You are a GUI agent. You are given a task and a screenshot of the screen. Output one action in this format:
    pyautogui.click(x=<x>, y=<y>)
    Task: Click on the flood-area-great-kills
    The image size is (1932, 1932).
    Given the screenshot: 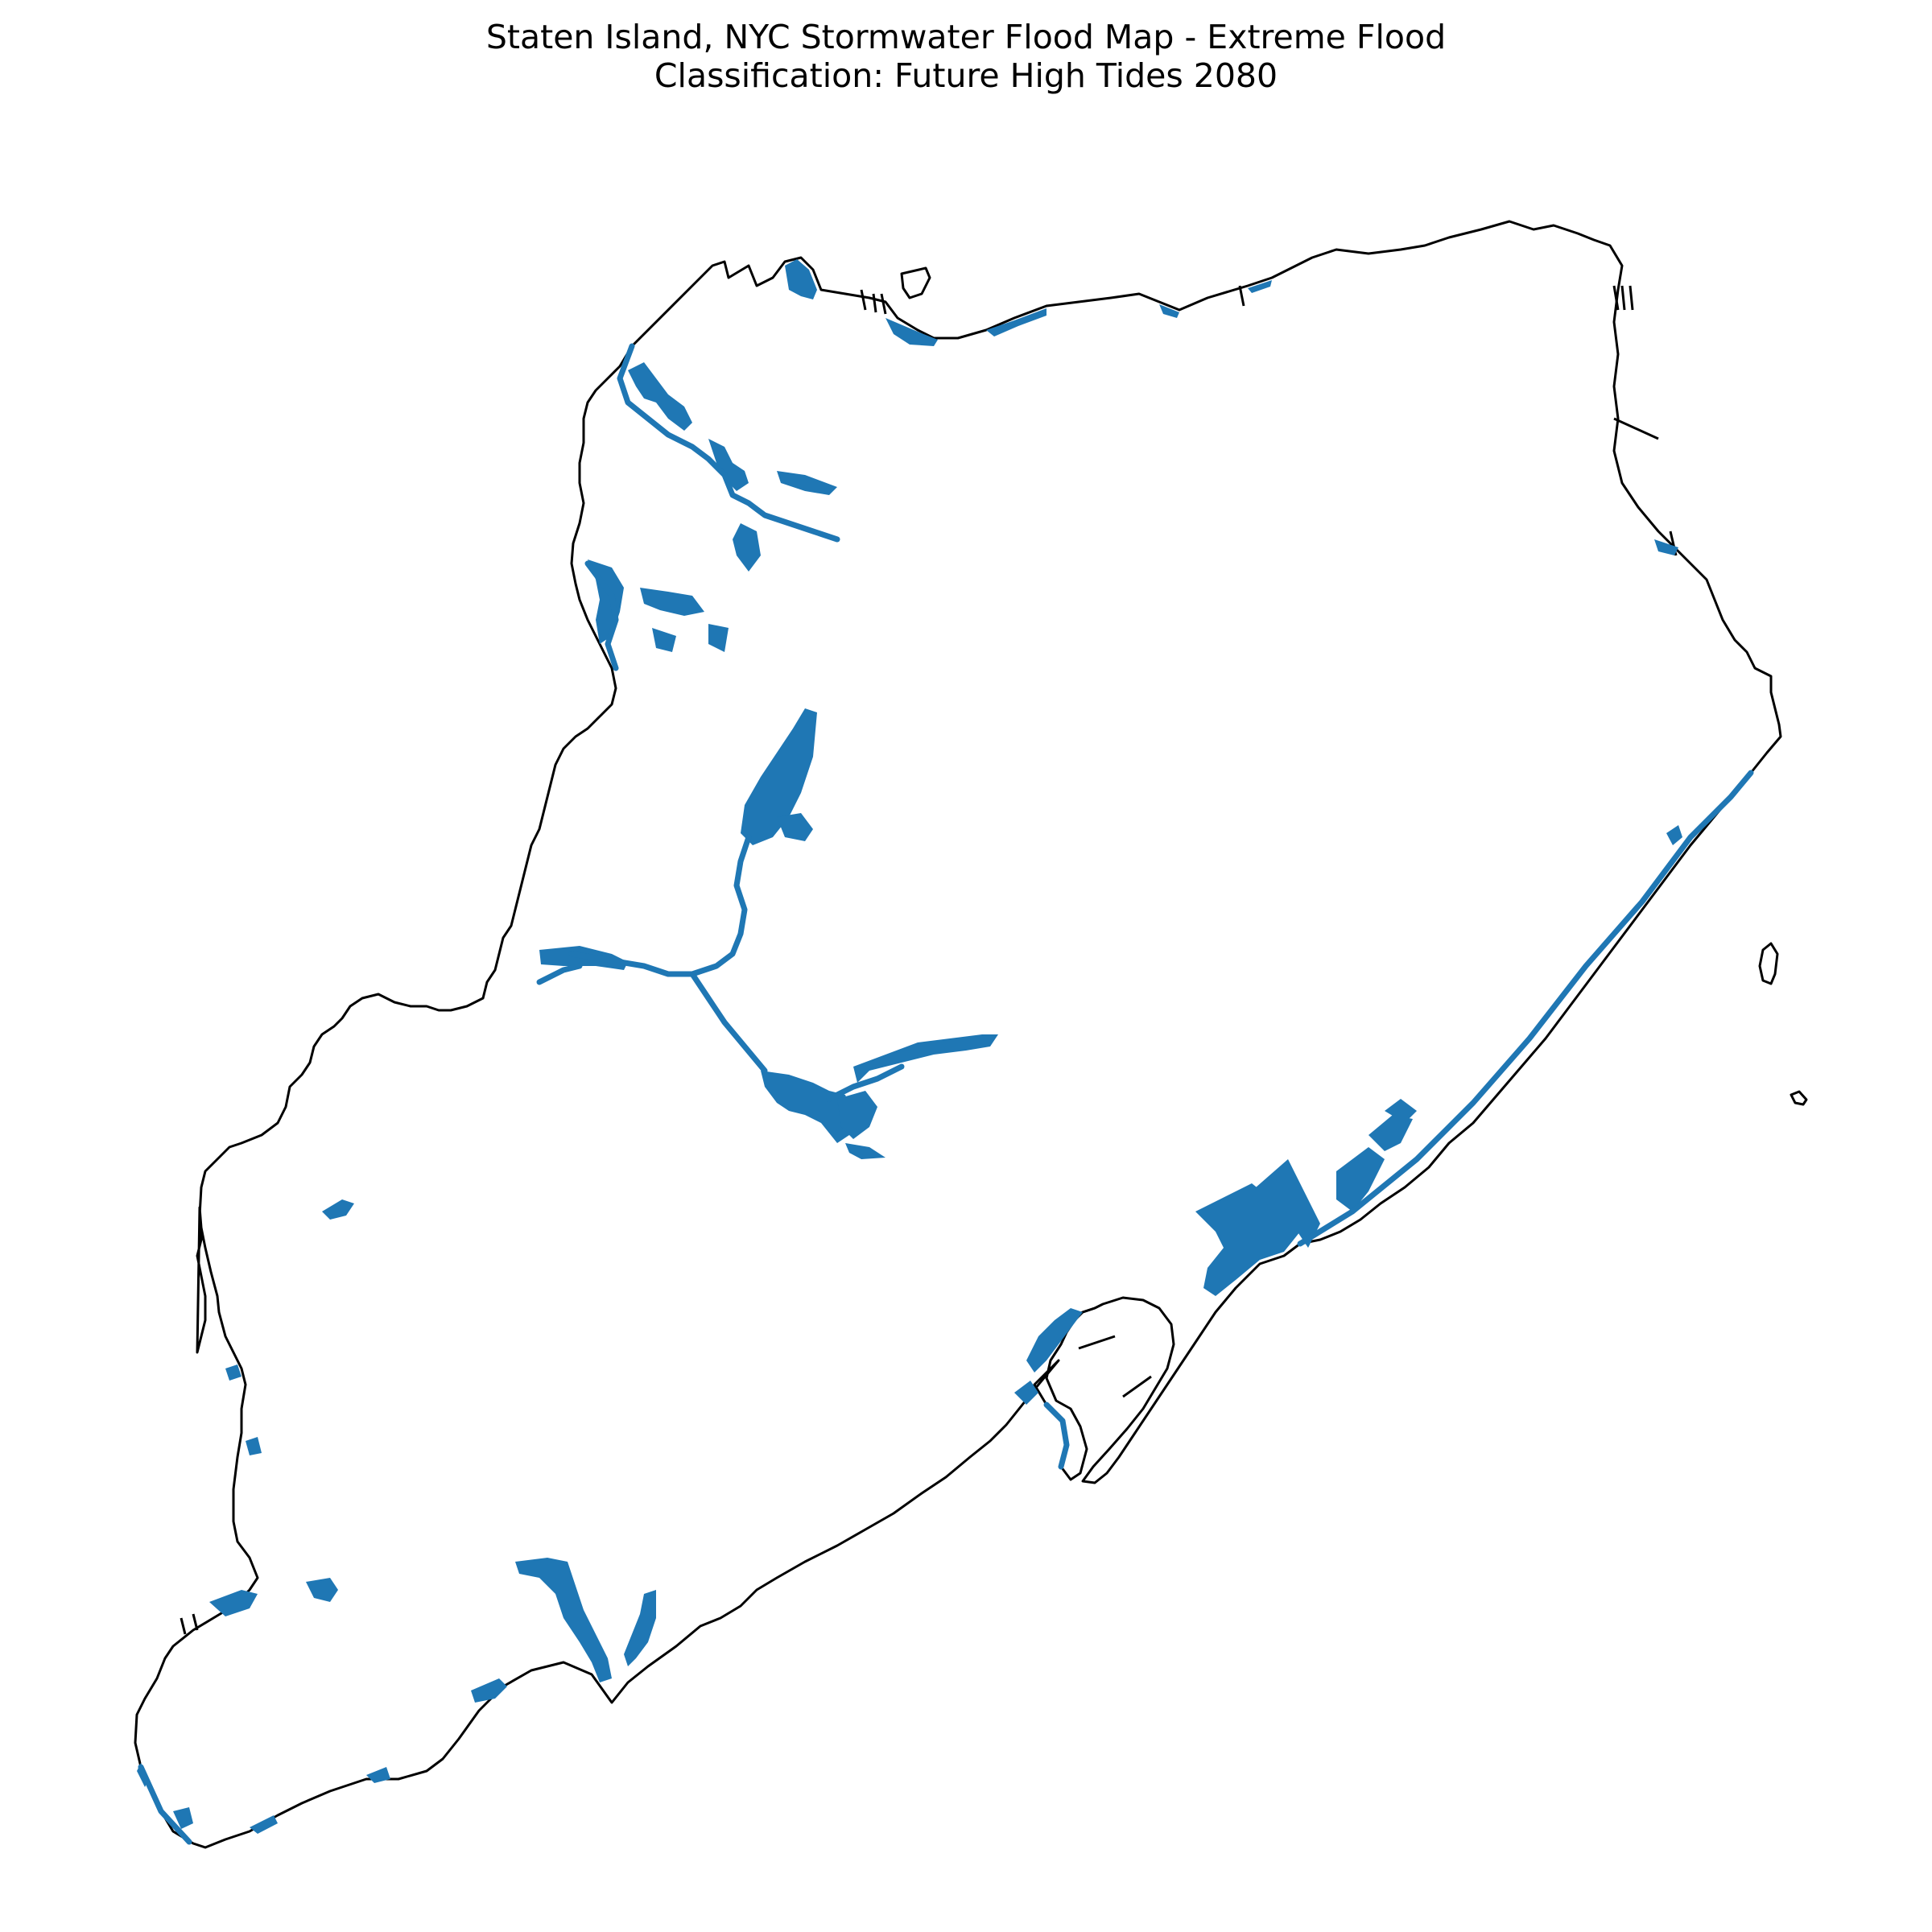 What is the action you would take?
    pyautogui.click(x=1054, y=1340)
    